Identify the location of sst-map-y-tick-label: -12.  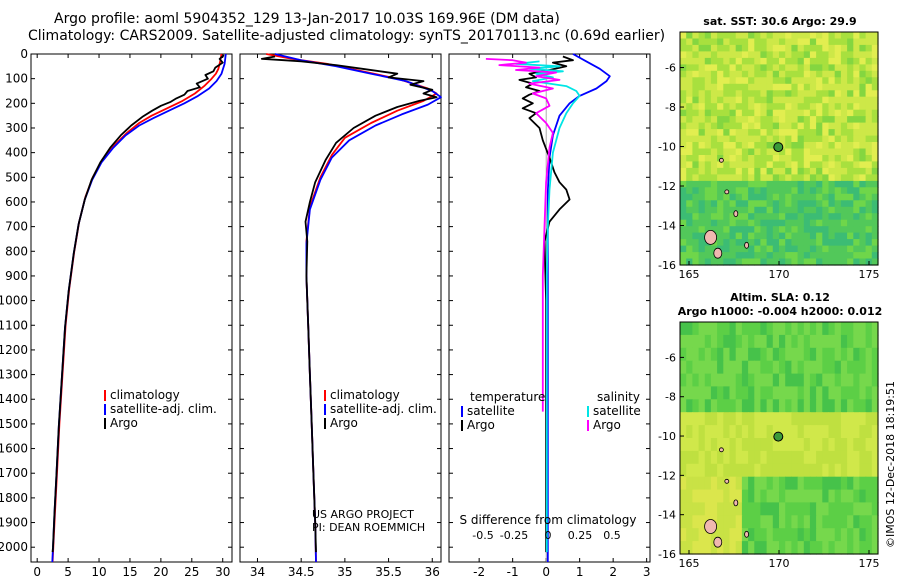
(667, 186).